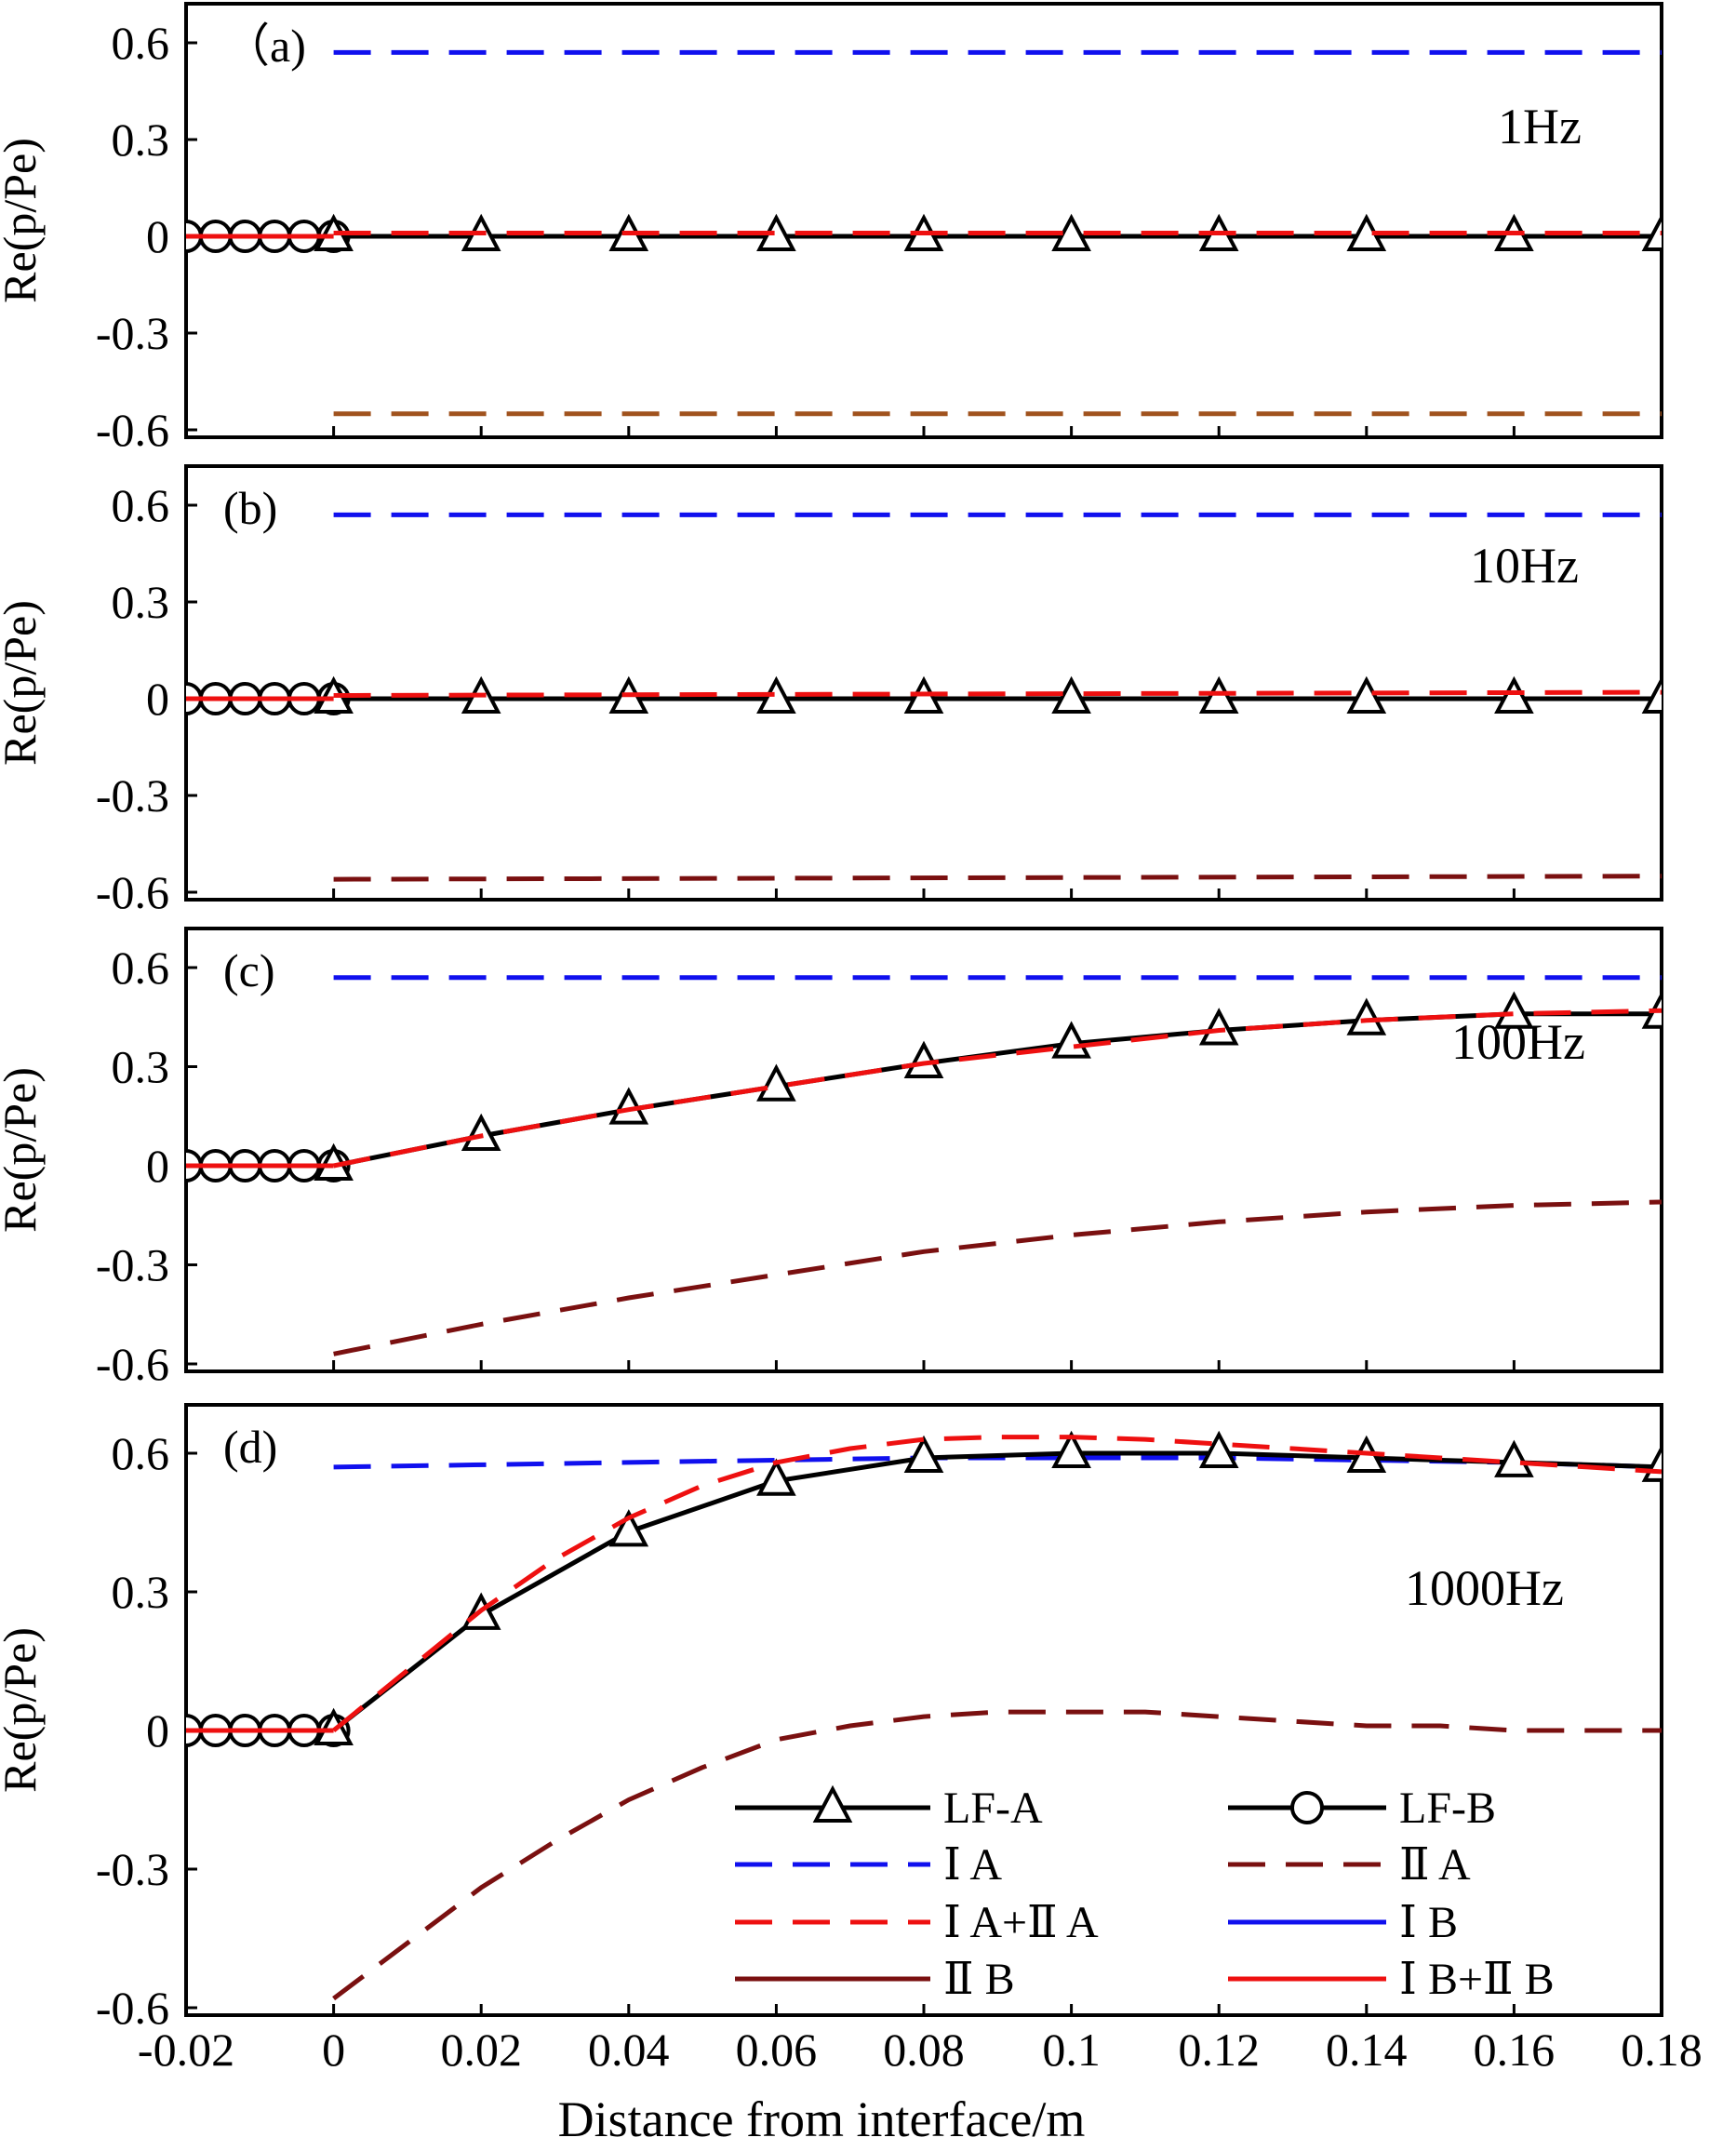 The height and width of the screenshot is (2151, 1736). I want to click on legend-label: Ⅰ B, so click(1429, 1922).